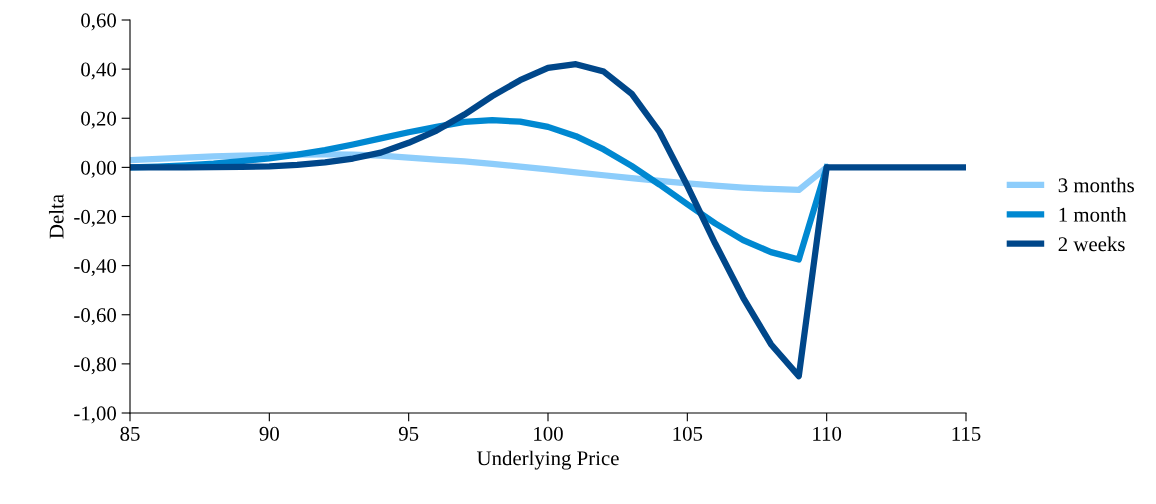 This screenshot has width=1156, height=504. Describe the element at coordinates (99, 169) in the screenshot. I see `y-tick-label: 0,00` at that location.